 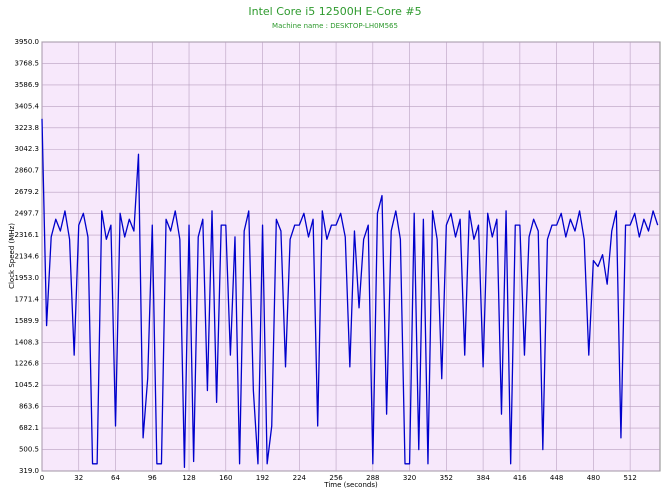 What do you see at coordinates (27, 85) in the screenshot?
I see `y-tick-label: 3586.9` at bounding box center [27, 85].